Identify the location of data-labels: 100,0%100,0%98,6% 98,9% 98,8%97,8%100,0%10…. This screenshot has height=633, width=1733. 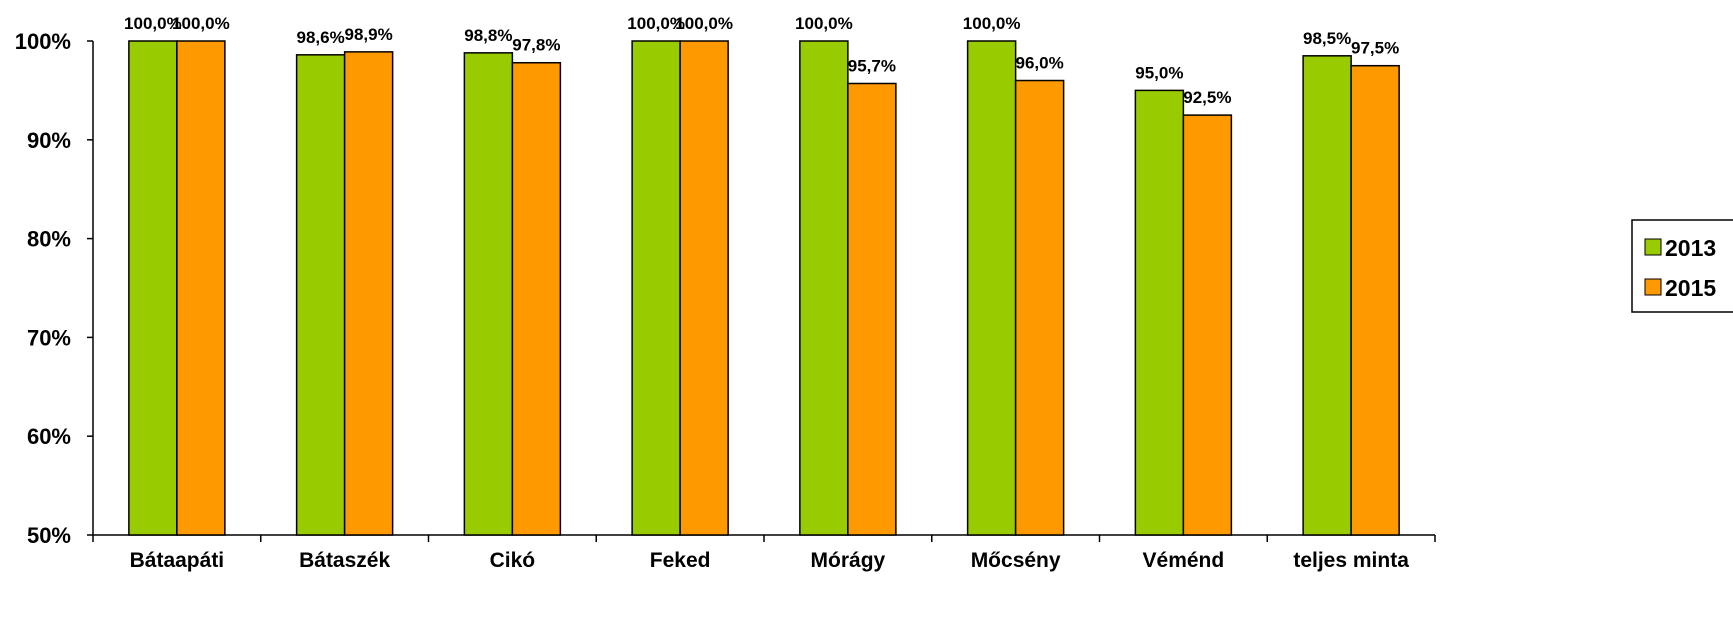
(761, 60).